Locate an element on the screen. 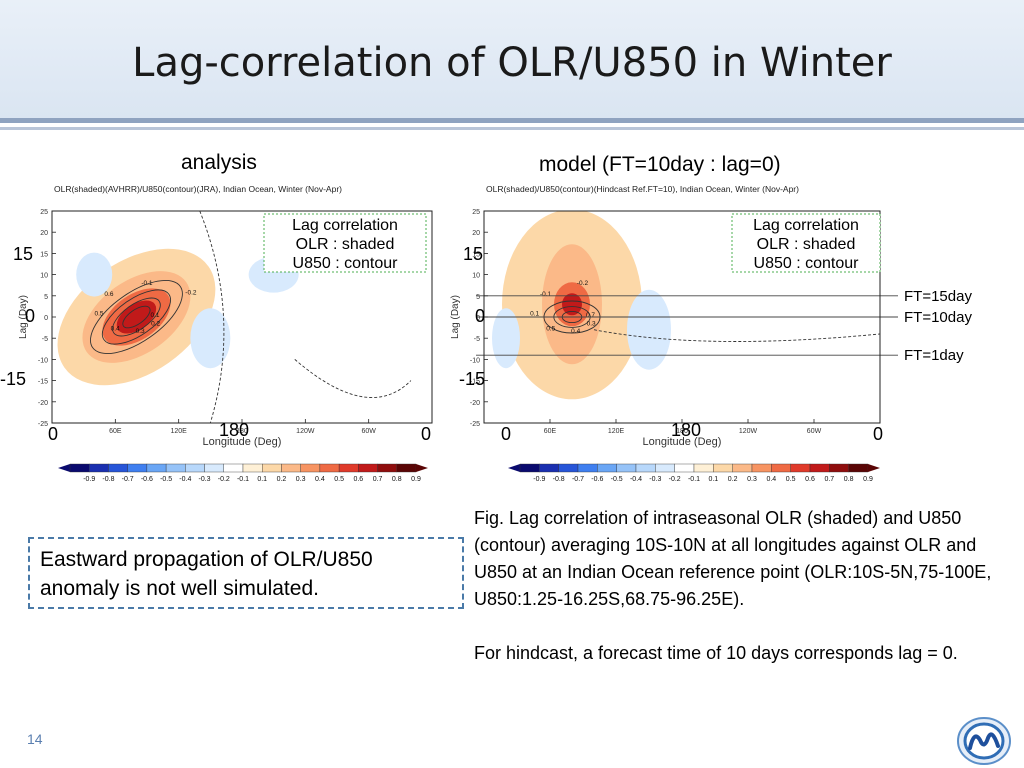  header-rule is located at coordinates (512, 120).